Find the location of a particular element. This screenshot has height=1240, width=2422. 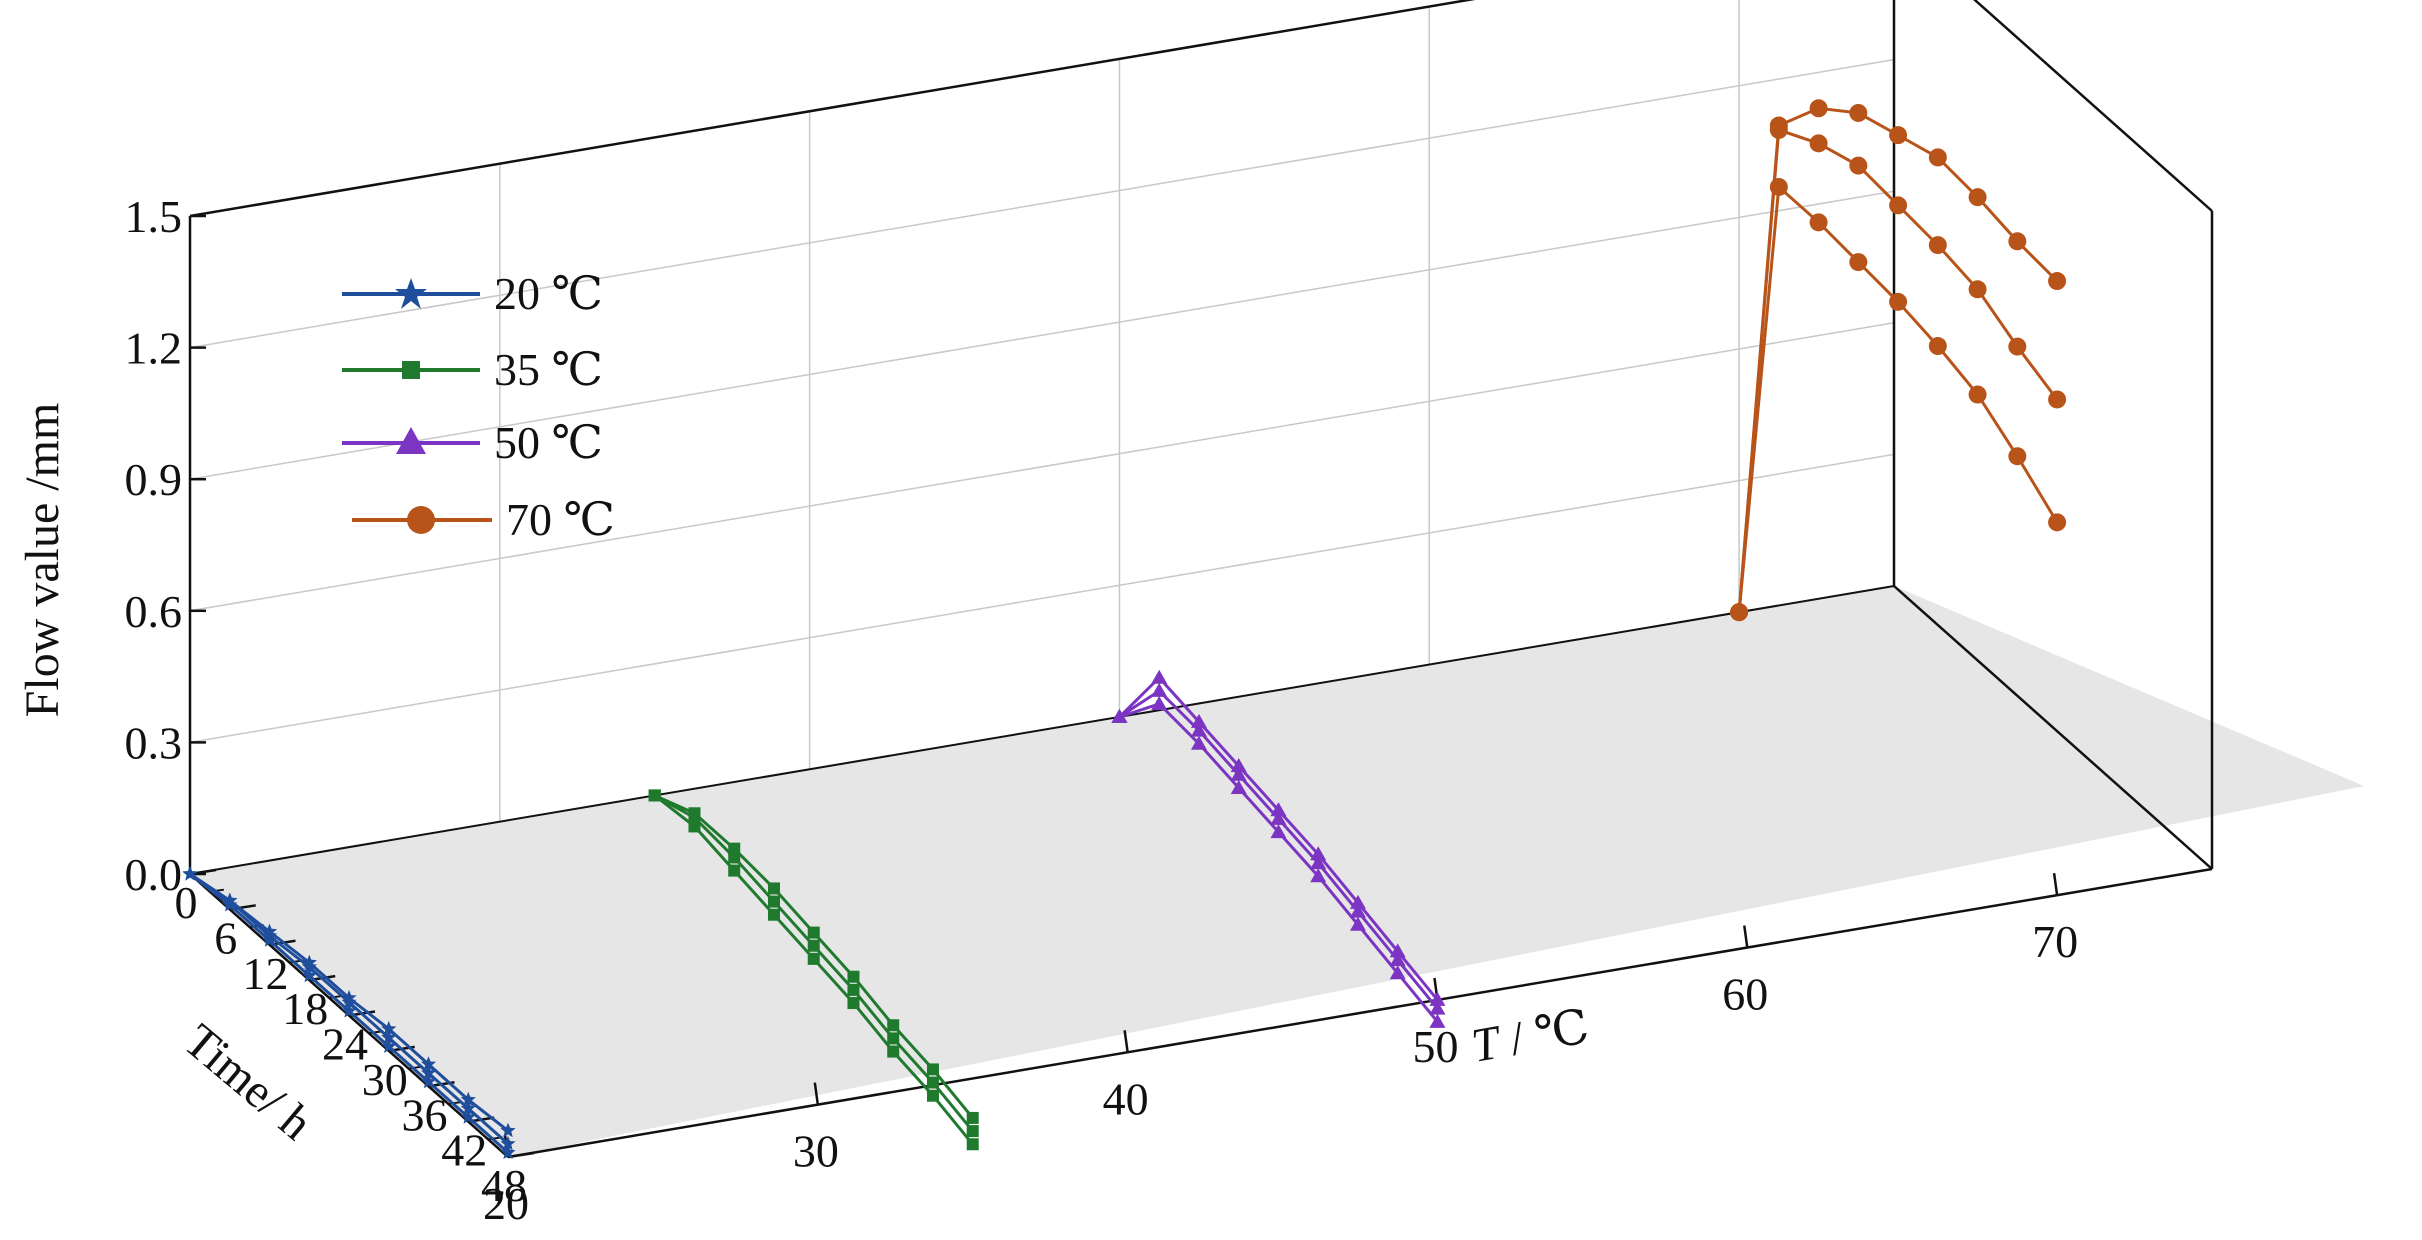

legend-label-35: 35 ℃ is located at coordinates (548, 369).